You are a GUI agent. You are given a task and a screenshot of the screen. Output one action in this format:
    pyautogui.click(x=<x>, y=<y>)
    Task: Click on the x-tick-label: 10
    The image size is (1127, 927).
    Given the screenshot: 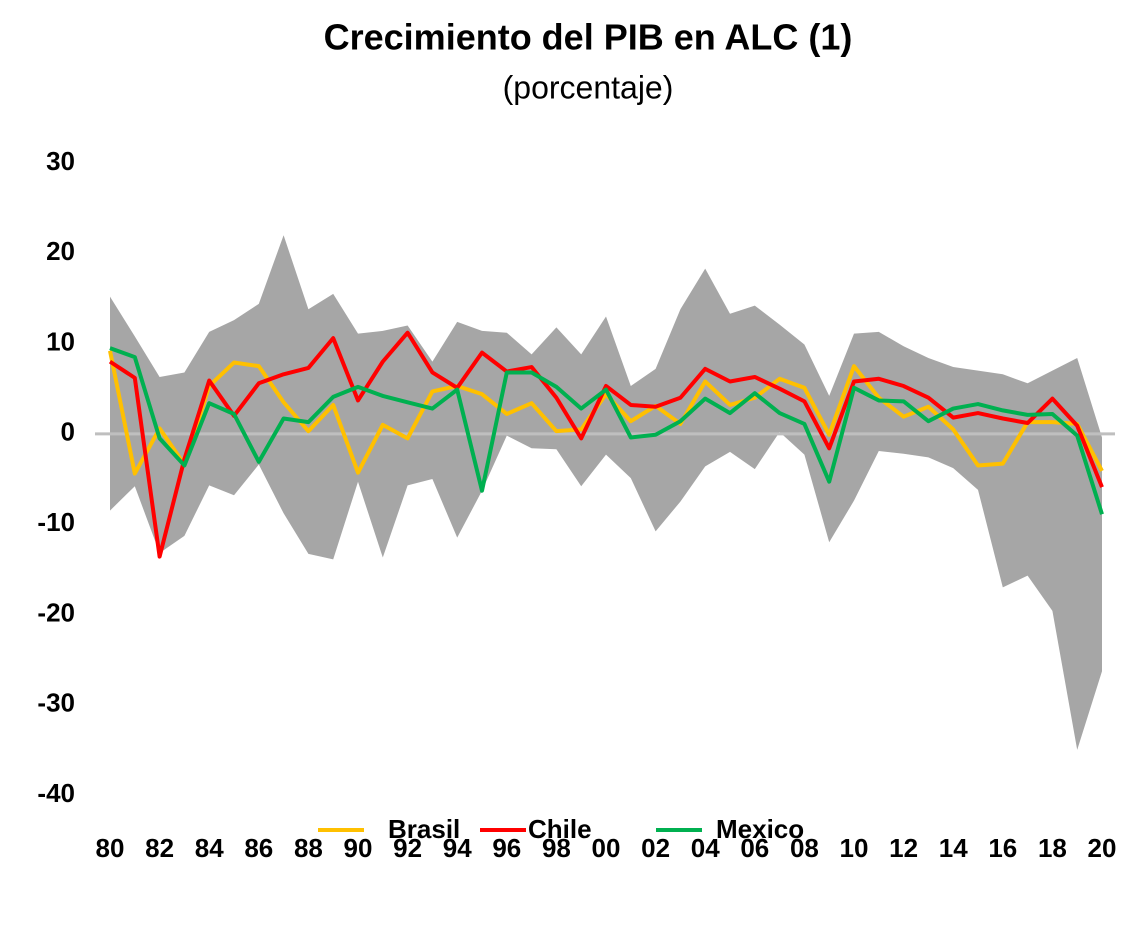 What is the action you would take?
    pyautogui.click(x=854, y=848)
    